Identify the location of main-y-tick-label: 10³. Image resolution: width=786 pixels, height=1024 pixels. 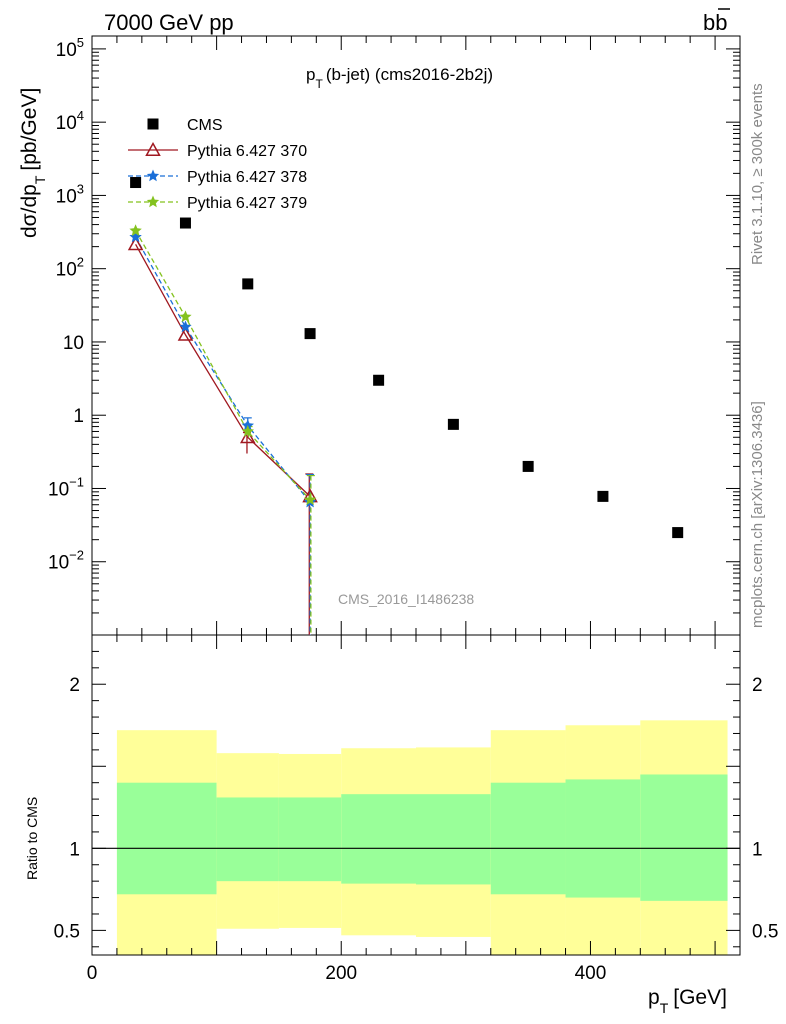
(70, 194).